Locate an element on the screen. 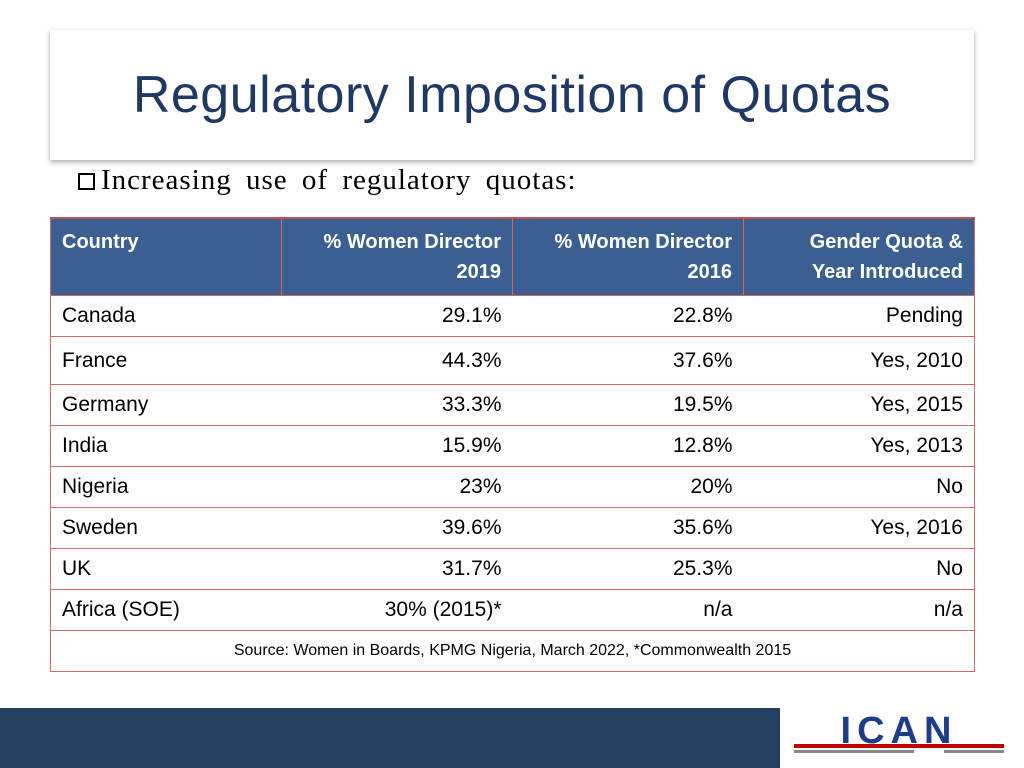  table-row: India 15.9% 12.8% Yes, 2013 is located at coordinates (512, 446).